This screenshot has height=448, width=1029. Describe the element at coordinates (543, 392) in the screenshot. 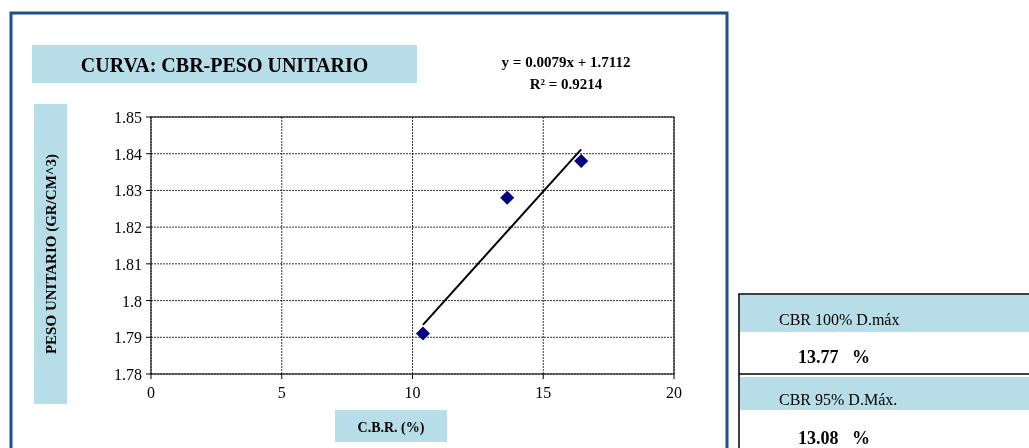

I see `x-tick-label: 15` at that location.